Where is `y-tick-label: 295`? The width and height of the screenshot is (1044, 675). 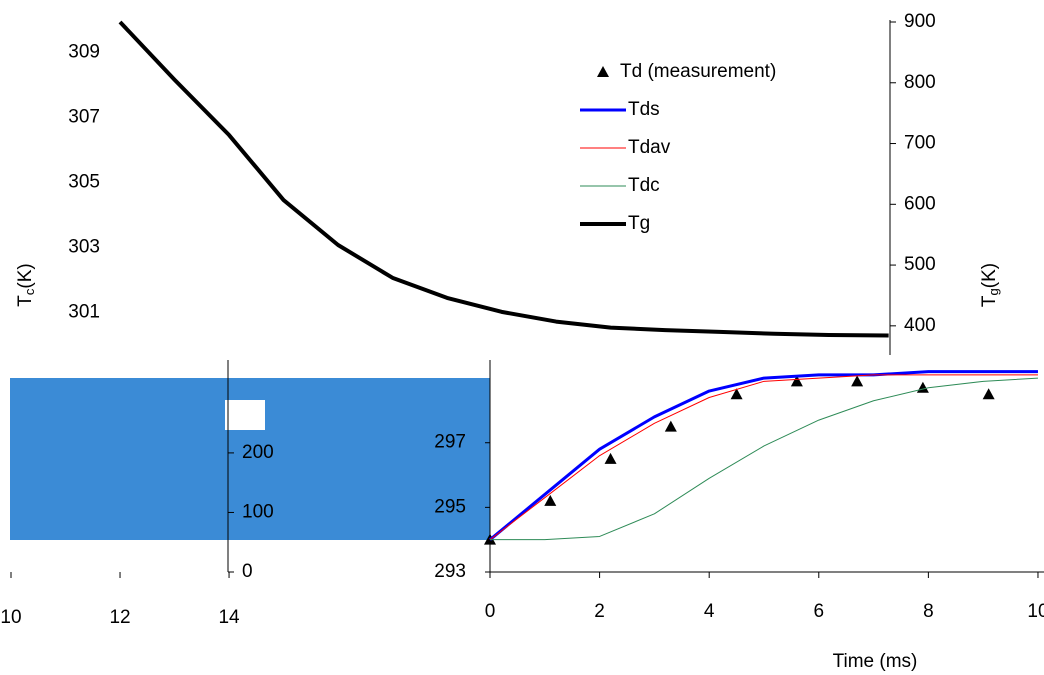 y-tick-label: 295 is located at coordinates (450, 506).